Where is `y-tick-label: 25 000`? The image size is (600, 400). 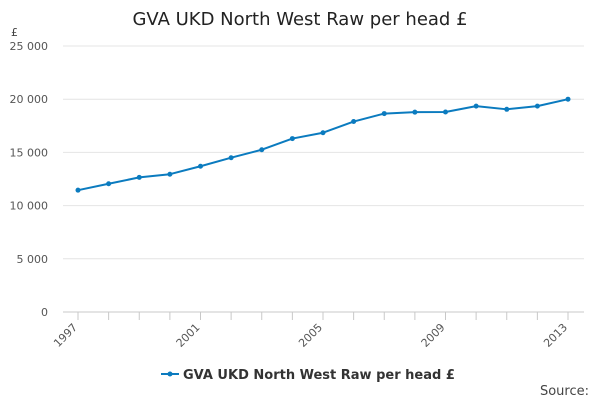
y-tick-label: 25 000 is located at coordinates (29, 46).